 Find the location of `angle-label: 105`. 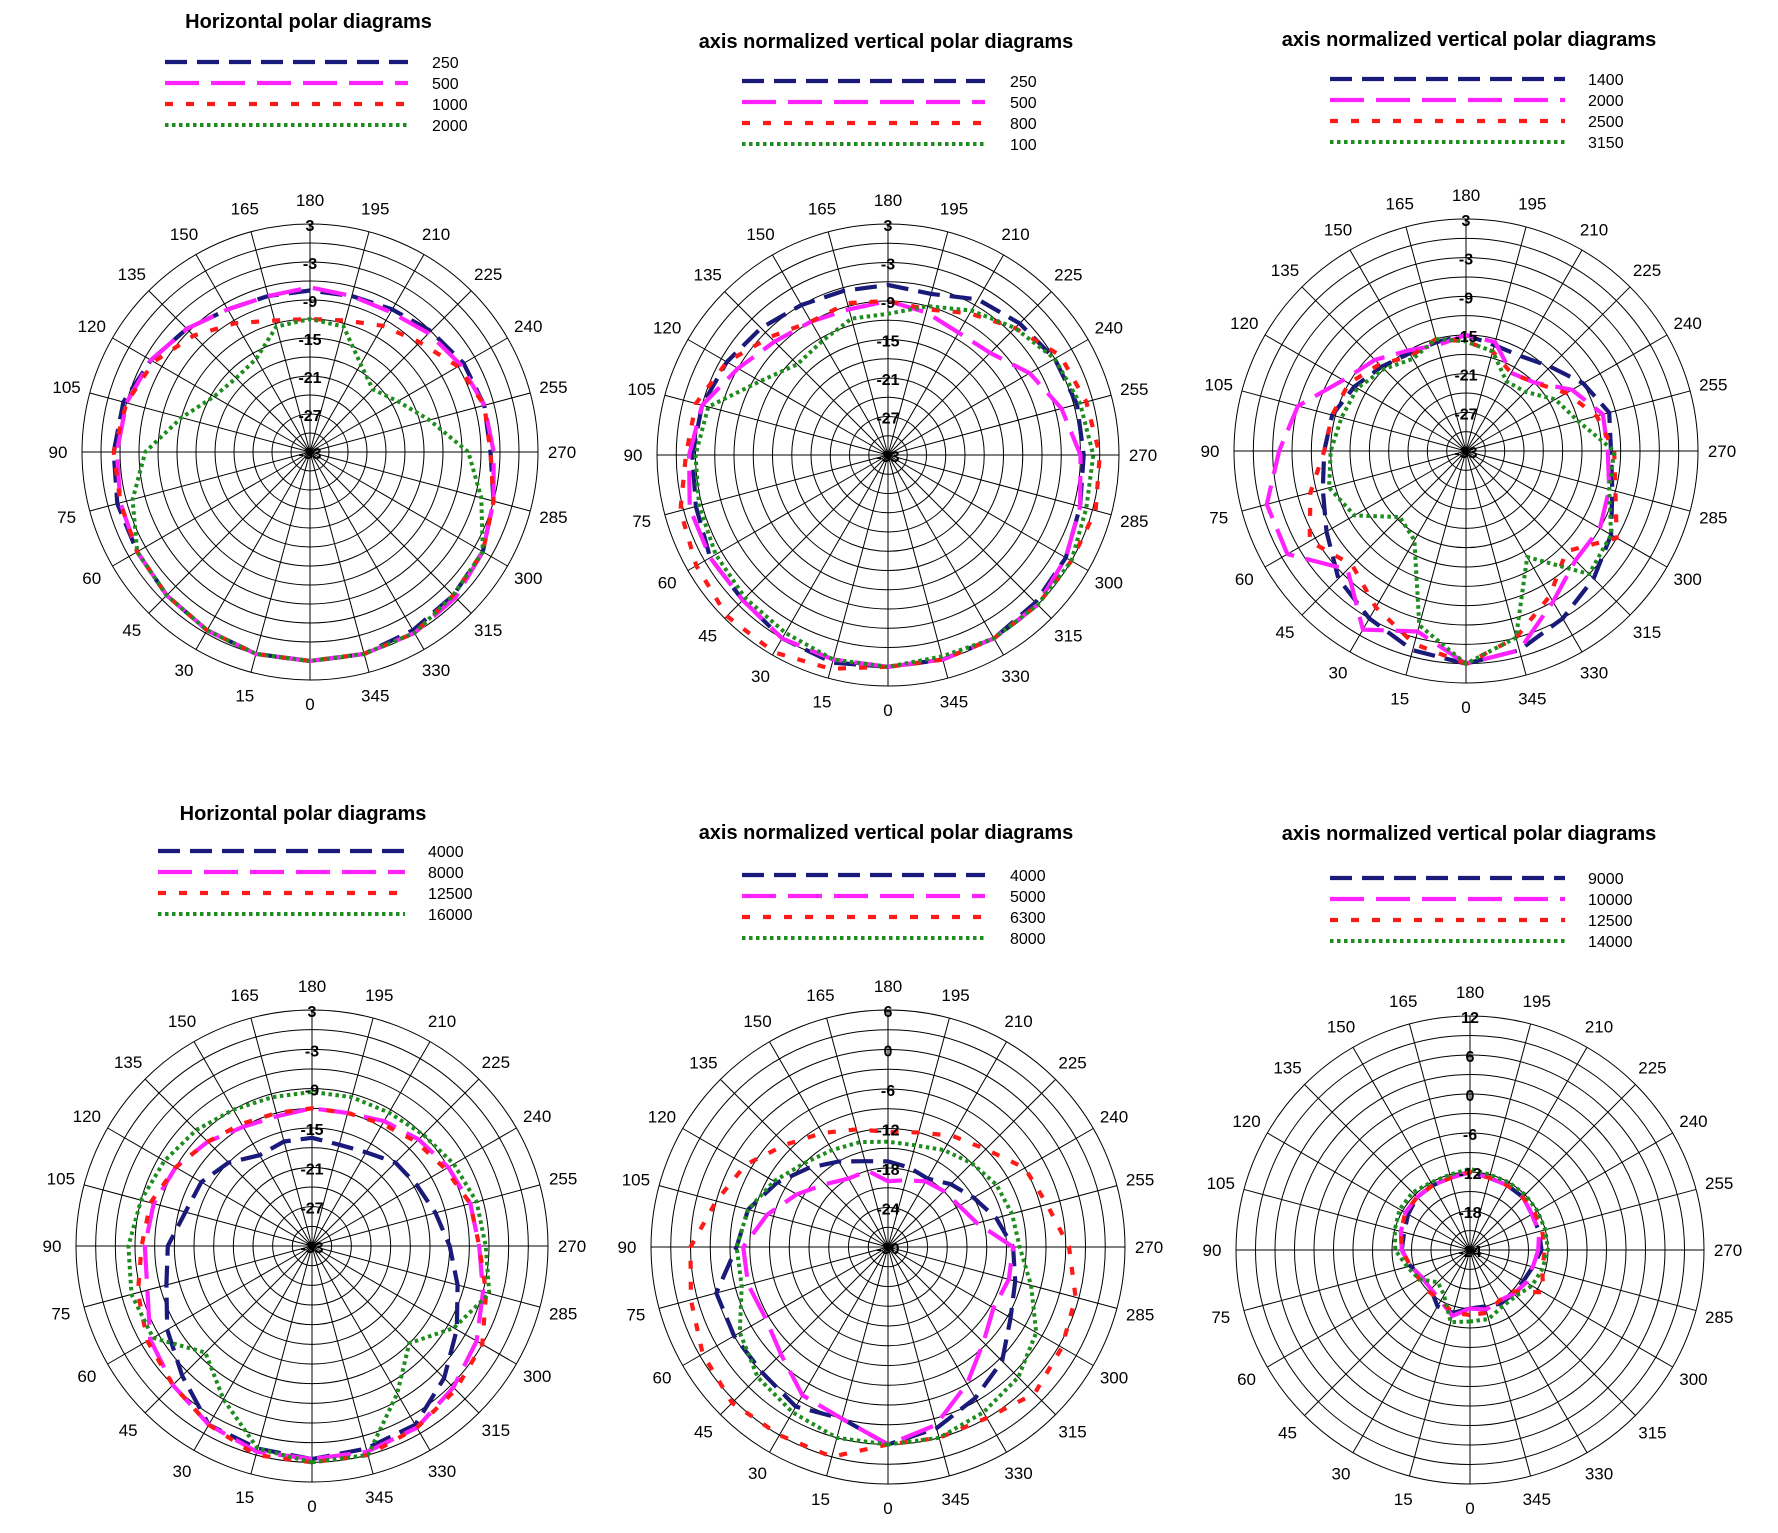

angle-label: 105 is located at coordinates (642, 389).